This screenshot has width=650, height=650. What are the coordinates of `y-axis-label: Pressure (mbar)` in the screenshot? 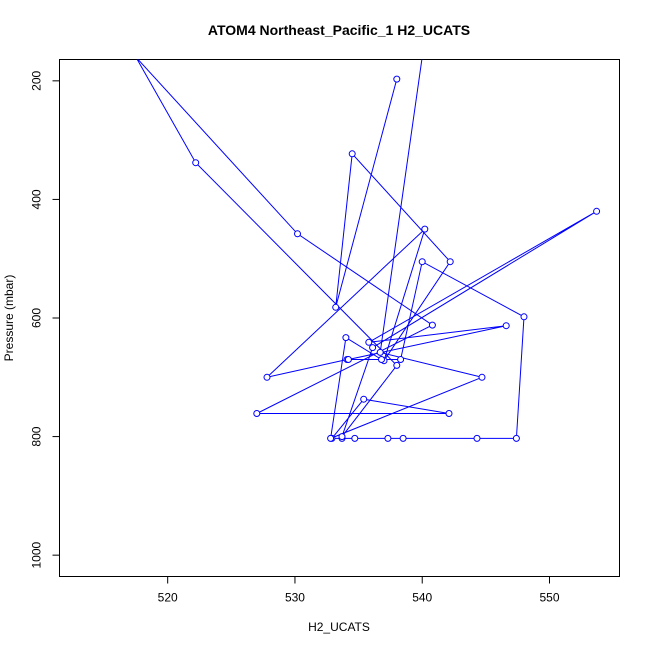 It's located at (9, 318).